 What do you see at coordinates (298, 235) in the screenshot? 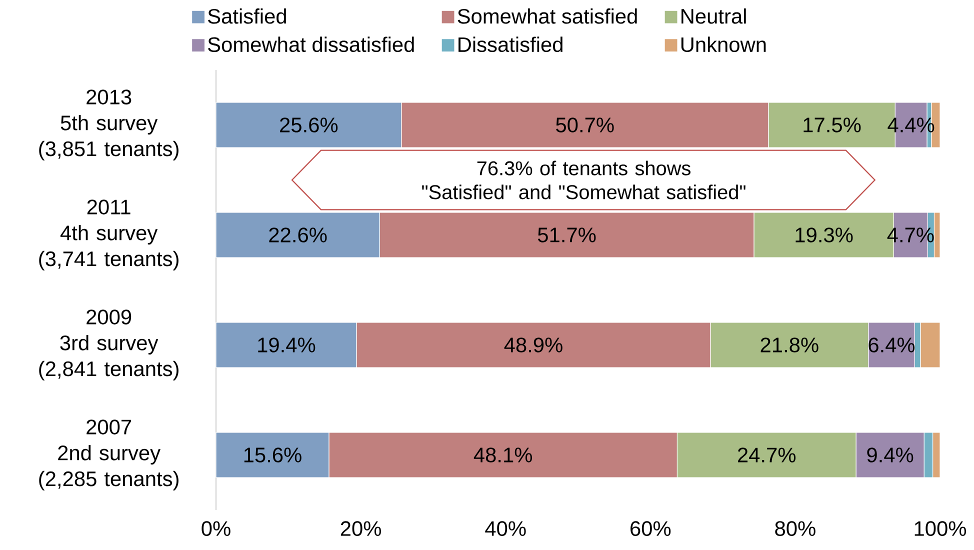
I see `data-label: 22.6%` at bounding box center [298, 235].